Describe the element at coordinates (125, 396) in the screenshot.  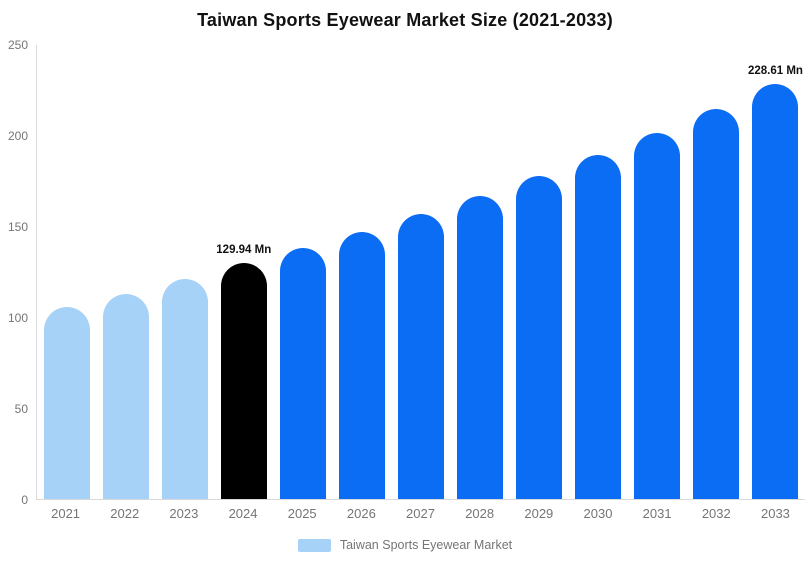
I see `bar-2022` at that location.